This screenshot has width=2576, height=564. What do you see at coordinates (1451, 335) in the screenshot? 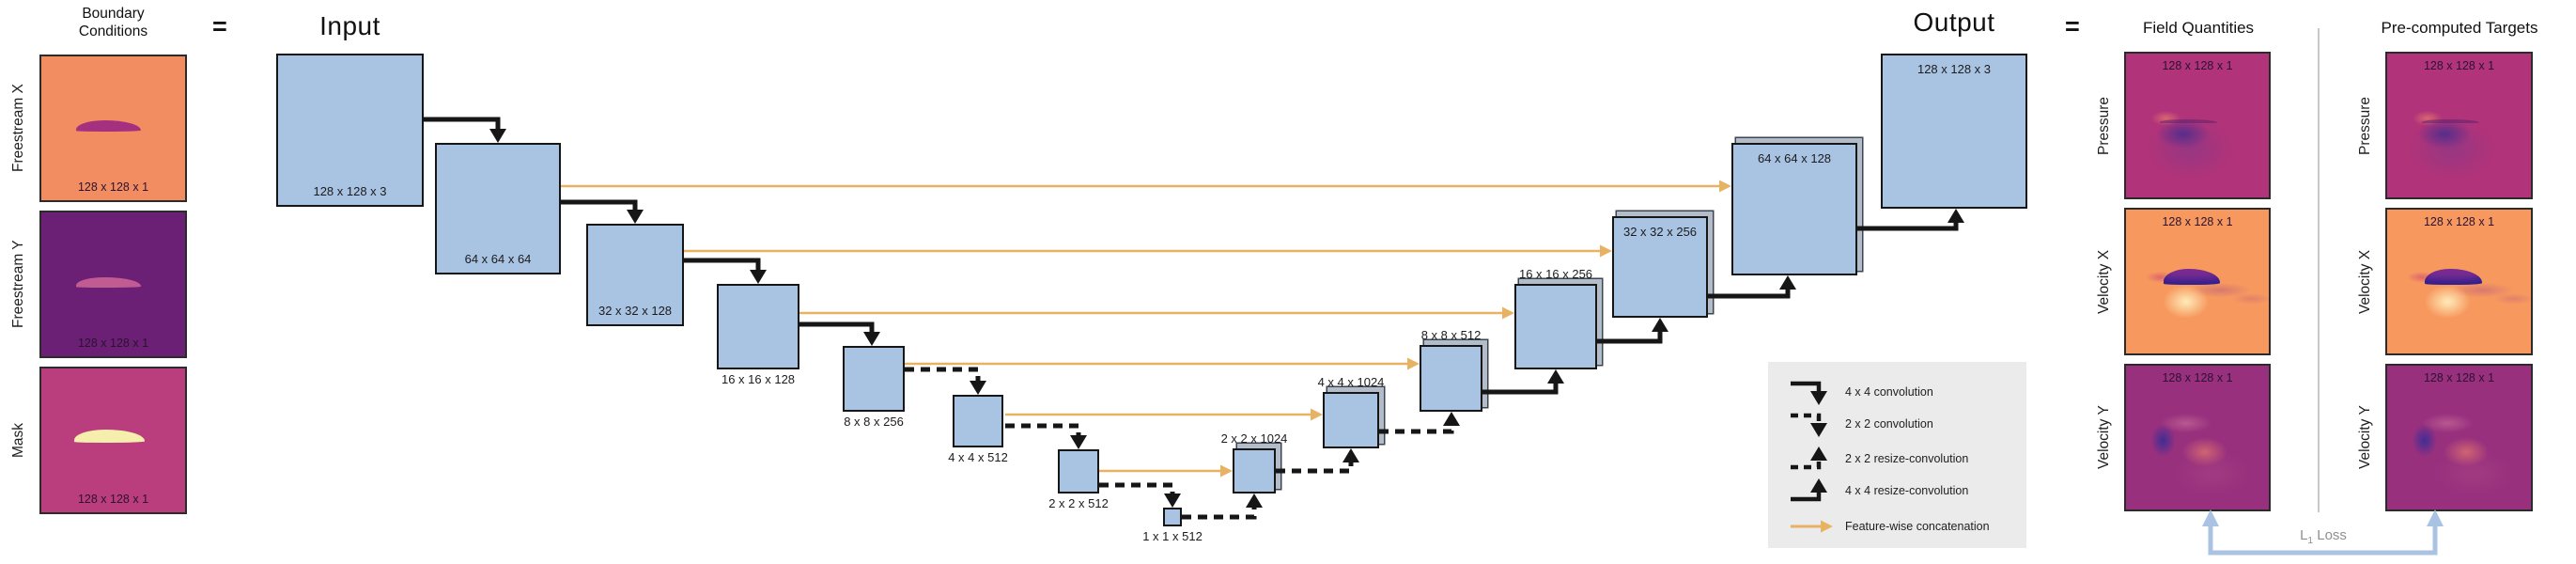
I see `block-dims: 8 x 8 x 512` at bounding box center [1451, 335].